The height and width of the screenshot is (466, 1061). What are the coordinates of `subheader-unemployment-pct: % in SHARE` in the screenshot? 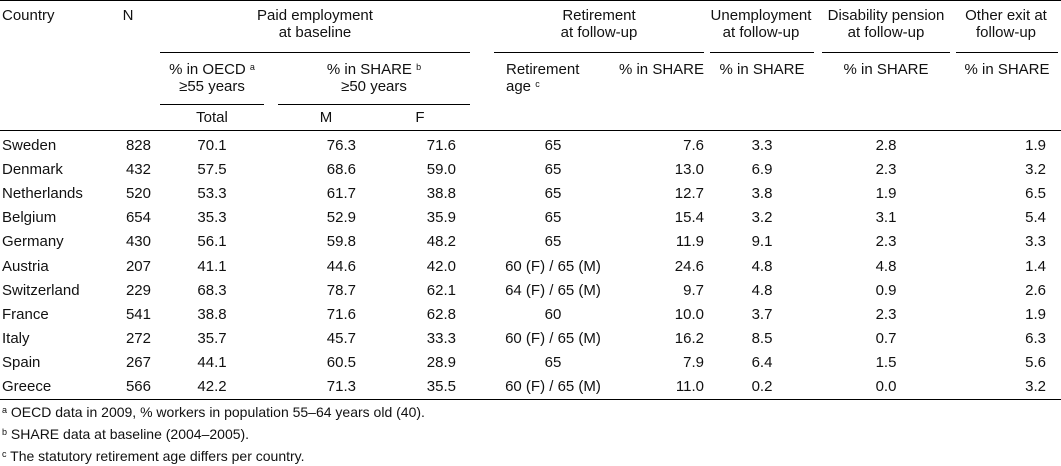 It's located at (762, 69).